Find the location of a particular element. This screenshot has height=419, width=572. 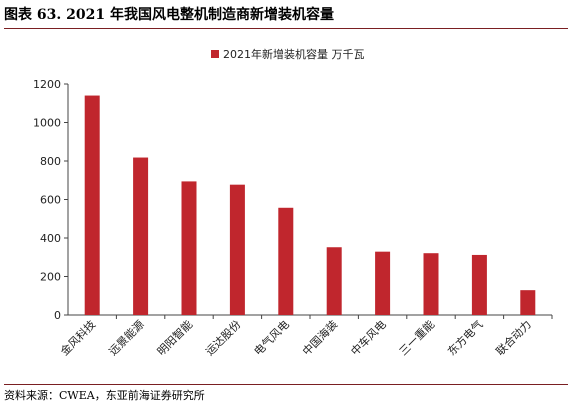

x-tick-label: 远景能源 is located at coordinates (126, 337).